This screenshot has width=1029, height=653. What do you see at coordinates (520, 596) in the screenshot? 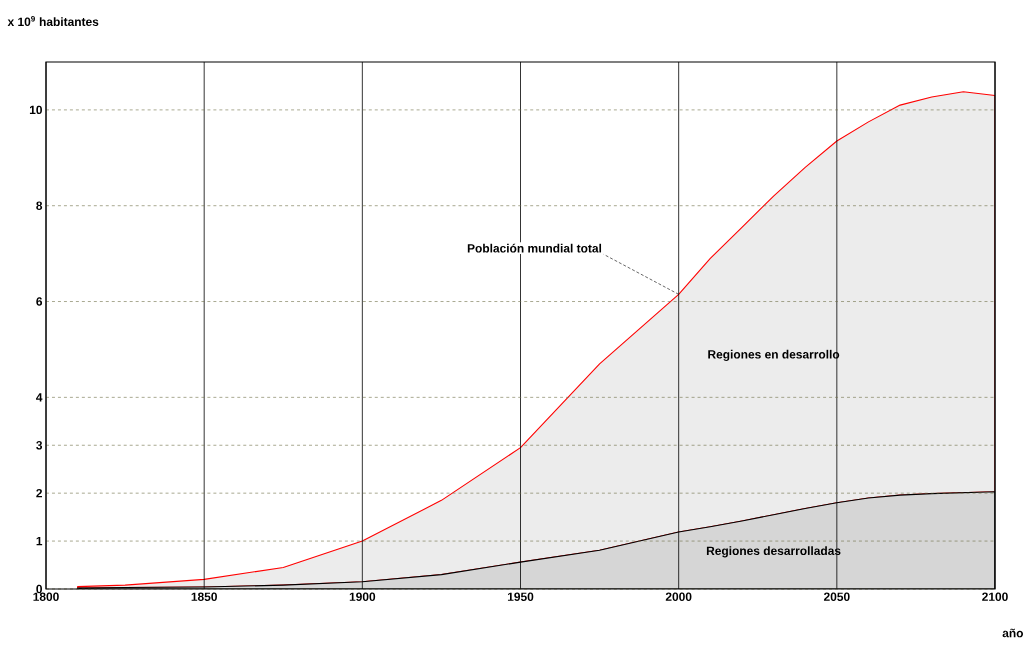
I see `x-tick-label: 1950` at bounding box center [520, 596].